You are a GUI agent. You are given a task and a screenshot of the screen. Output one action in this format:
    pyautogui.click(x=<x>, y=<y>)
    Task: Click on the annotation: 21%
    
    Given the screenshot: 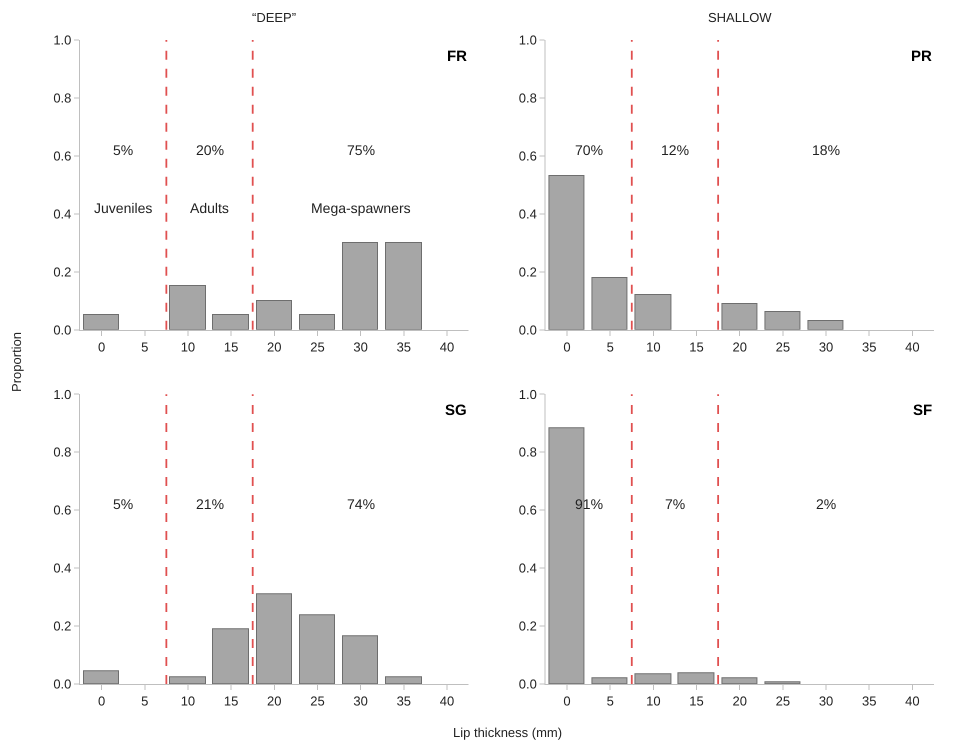 What is the action you would take?
    pyautogui.click(x=210, y=504)
    